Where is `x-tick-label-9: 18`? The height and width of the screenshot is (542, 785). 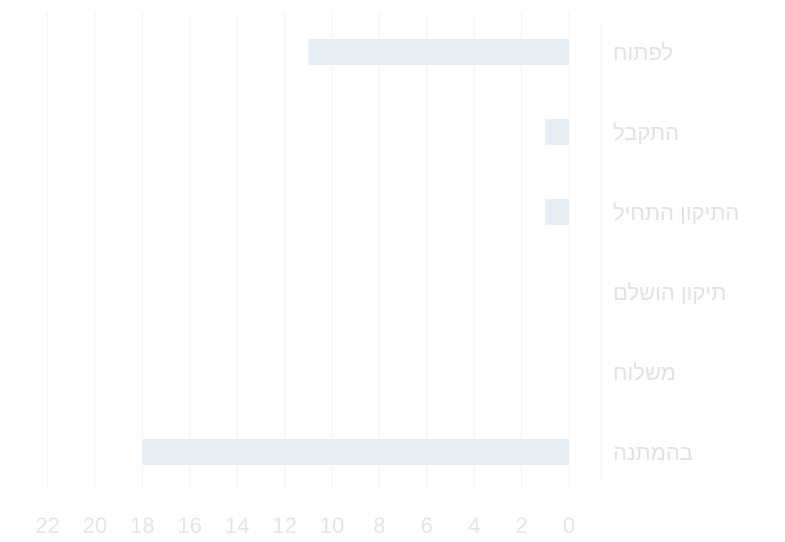 x-tick-label-9: 18 is located at coordinates (142, 525).